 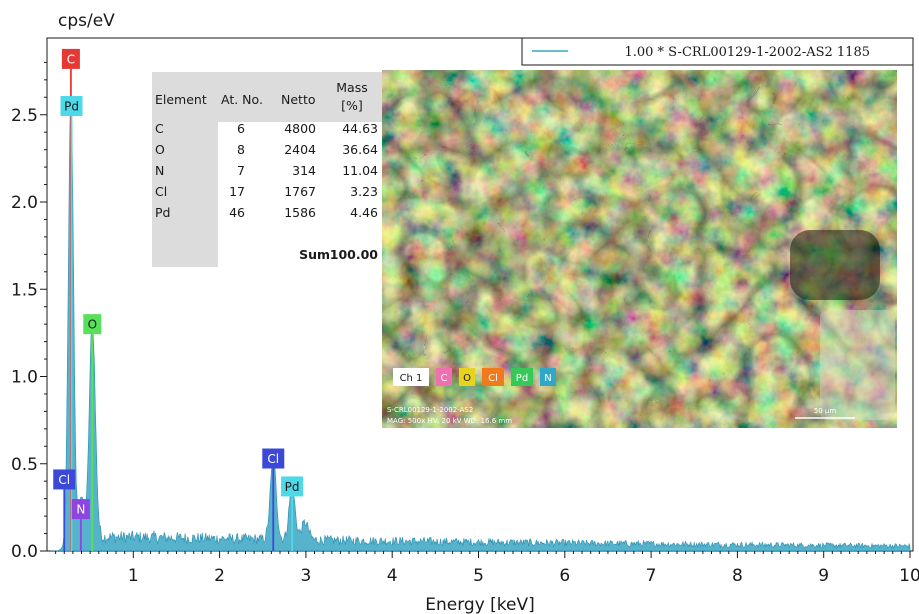 I want to click on table-cell: 1586, so click(x=300, y=212).